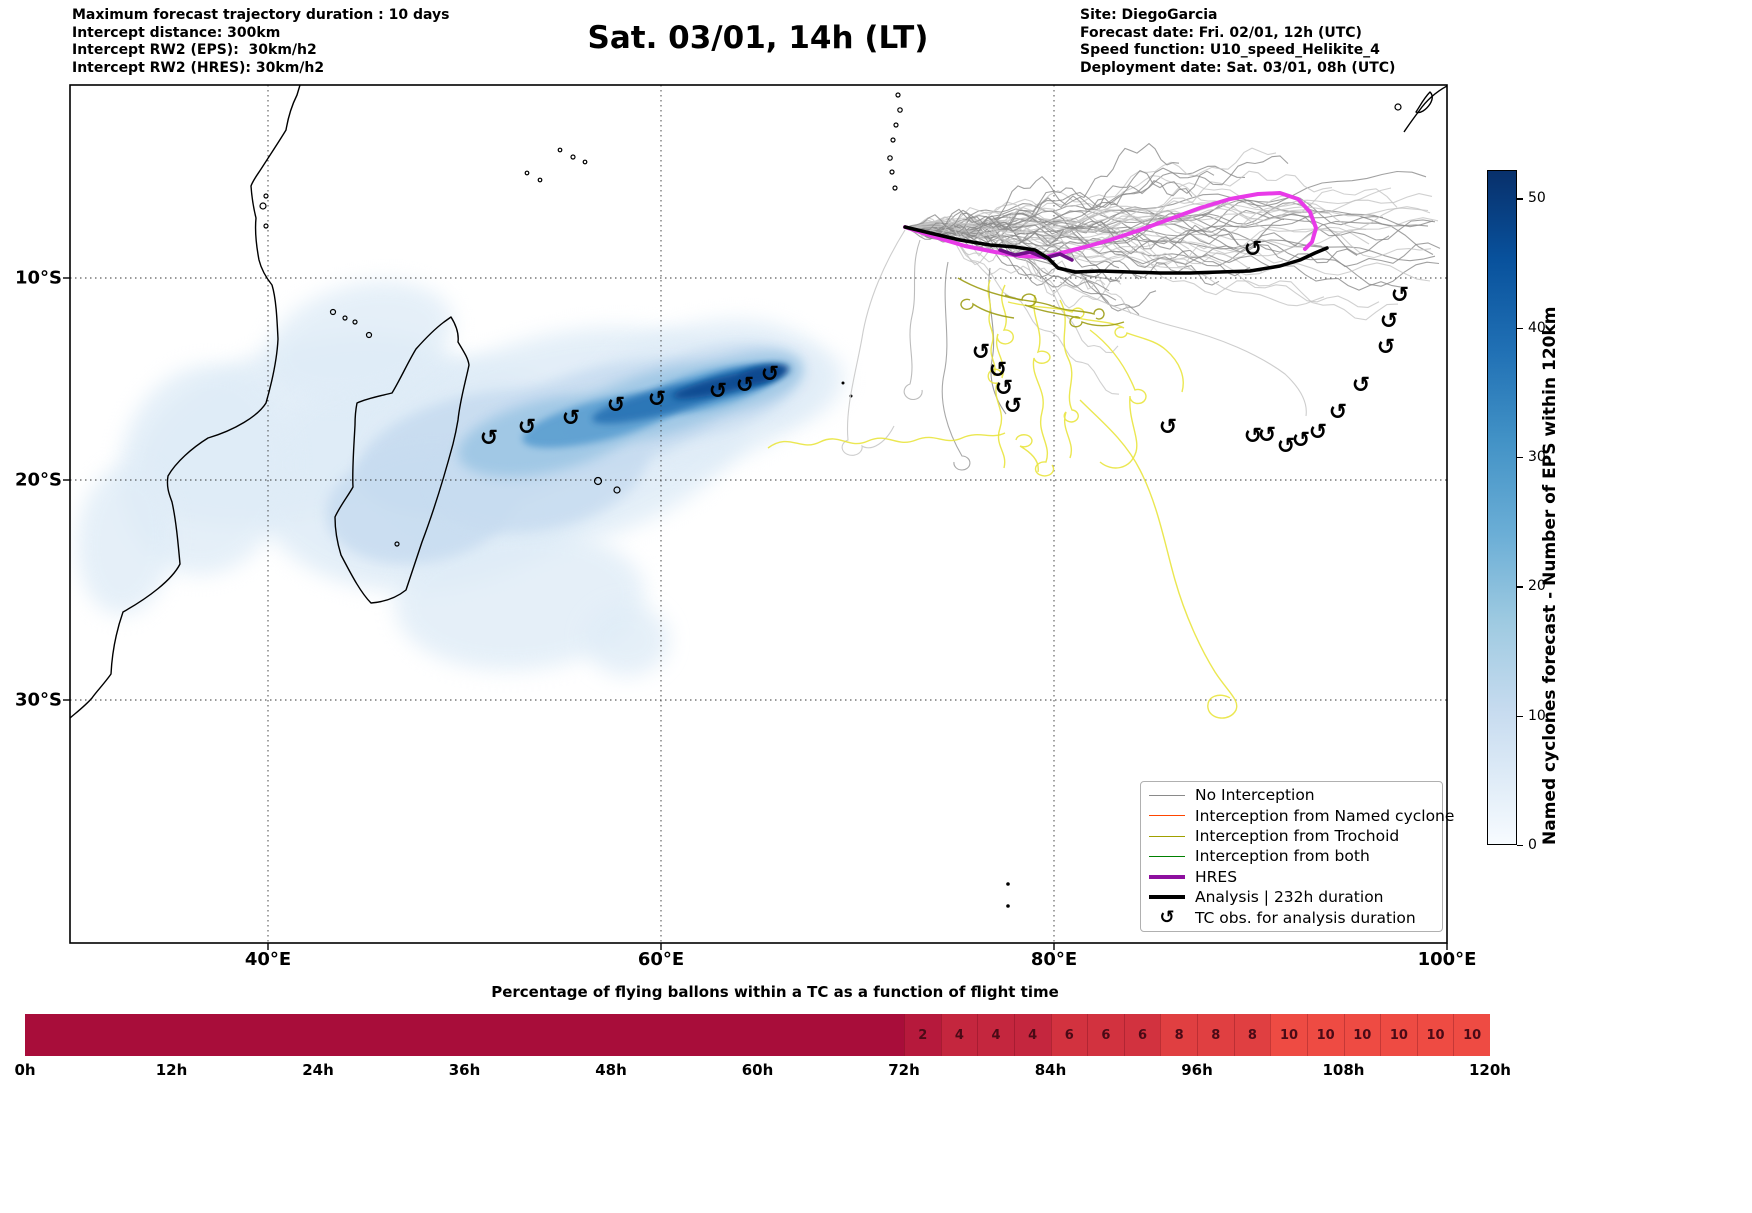  Describe the element at coordinates (1230, 50) in the screenshot. I see `speed-function-text: Speed function: U10_speed_Helikite_4` at that location.